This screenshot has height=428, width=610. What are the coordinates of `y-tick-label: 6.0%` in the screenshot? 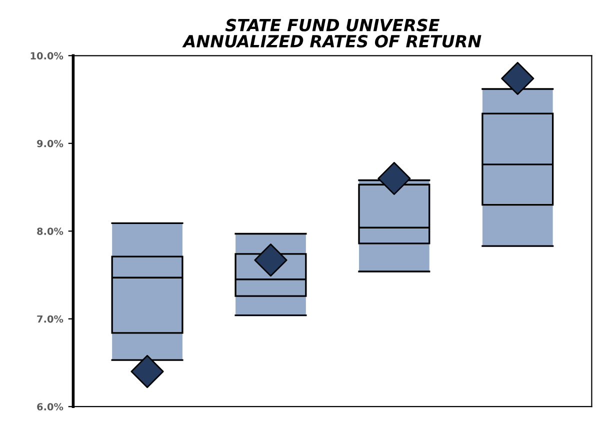 It's located at (50, 406).